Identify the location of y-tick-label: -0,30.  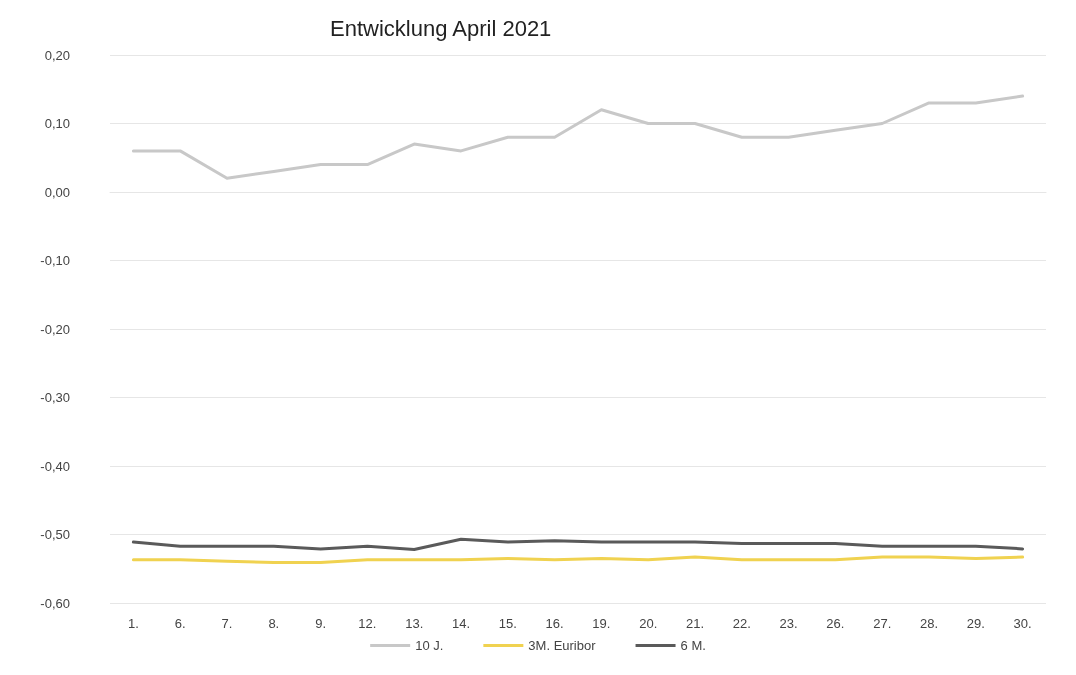
(55, 397).